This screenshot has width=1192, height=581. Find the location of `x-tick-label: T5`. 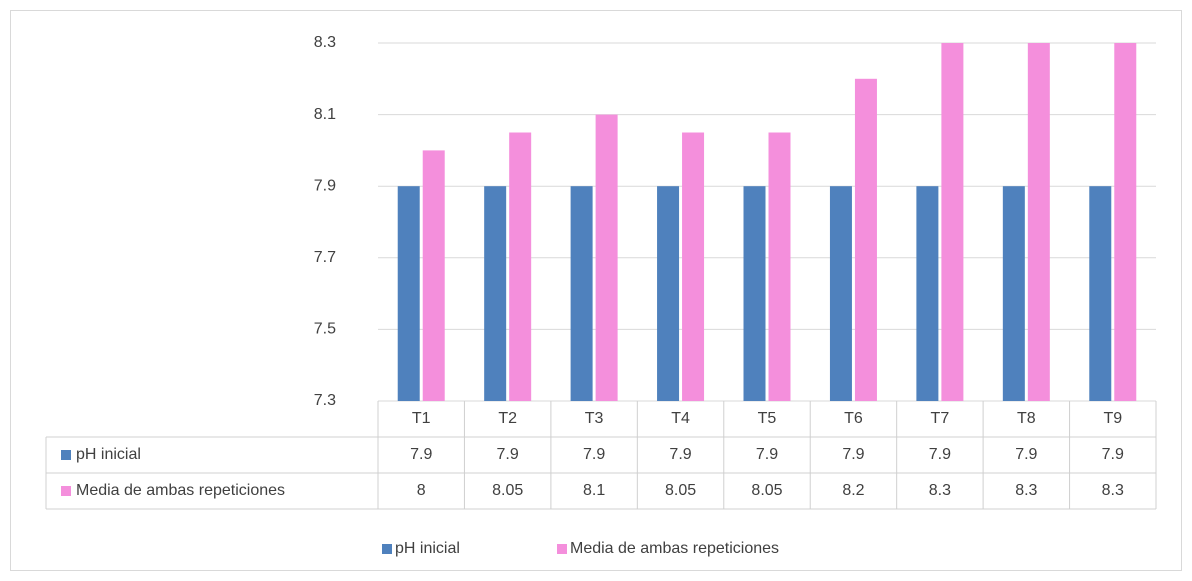

x-tick-label: T5 is located at coordinates (767, 418).